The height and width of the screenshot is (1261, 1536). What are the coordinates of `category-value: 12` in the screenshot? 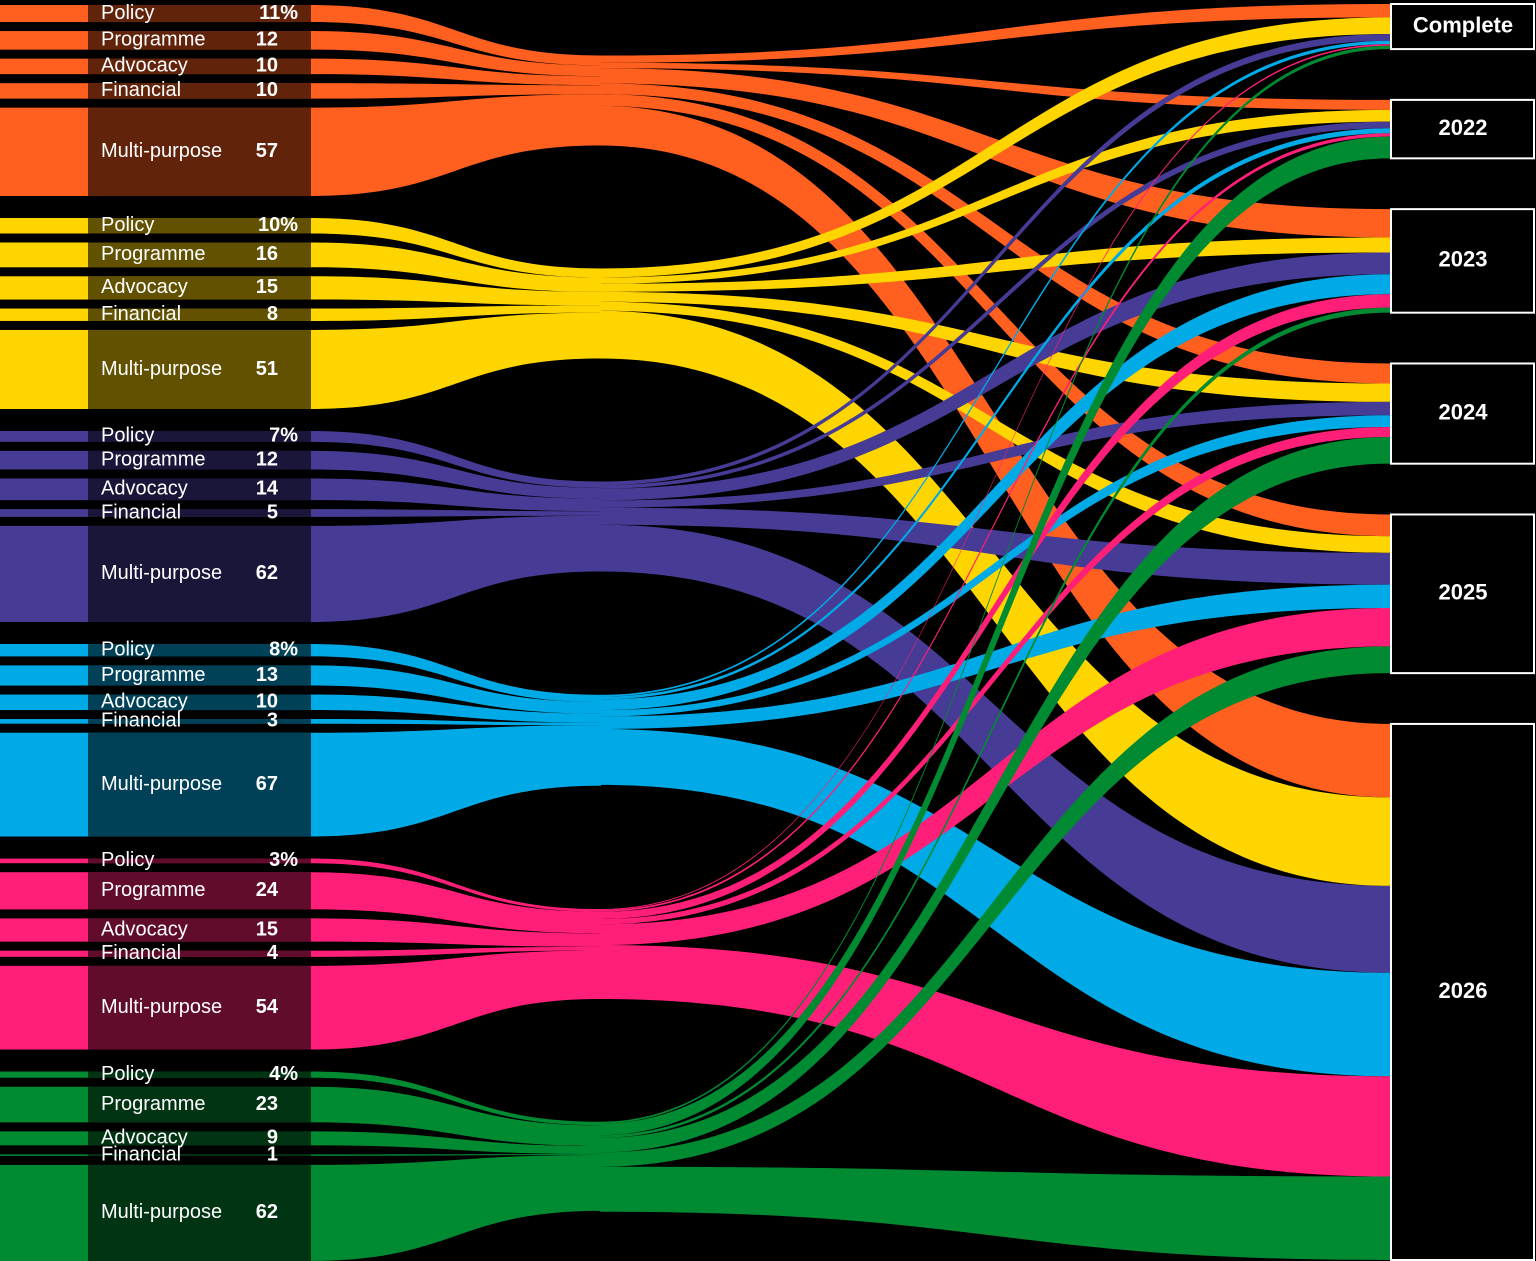 It's located at (267, 459).